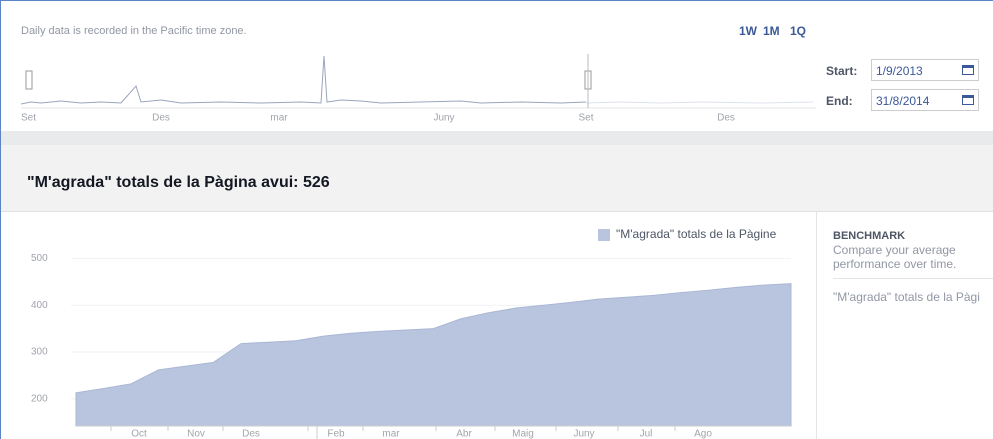  I want to click on x-tick-label: Feb, so click(336, 434).